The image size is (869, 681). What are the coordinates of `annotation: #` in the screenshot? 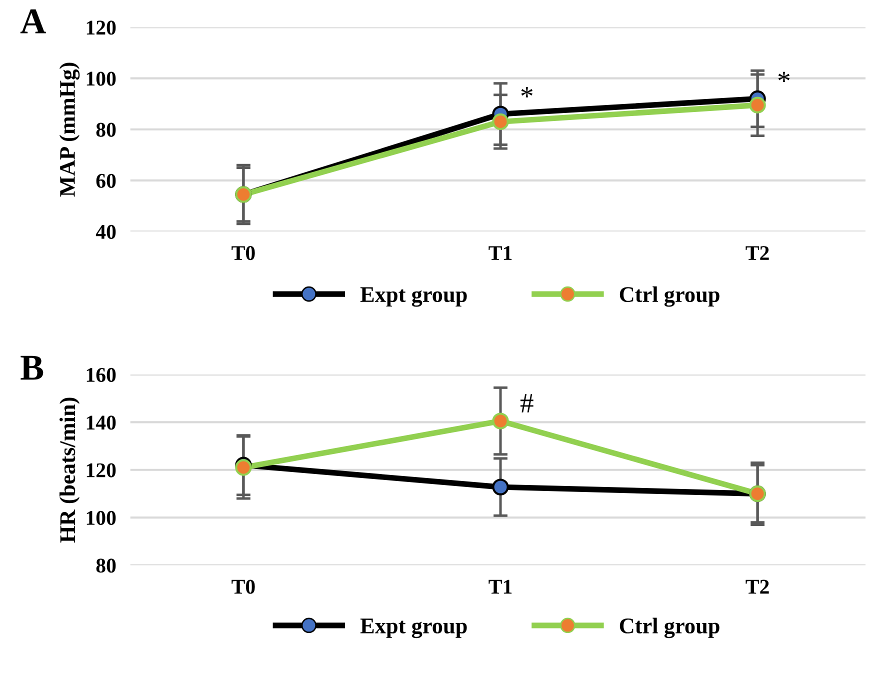 It's located at (527, 403).